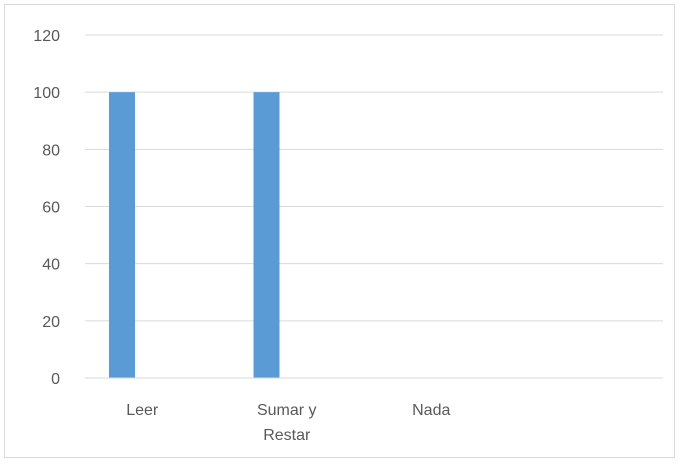 The image size is (681, 464). I want to click on x-category-label: Restar, so click(287, 435).